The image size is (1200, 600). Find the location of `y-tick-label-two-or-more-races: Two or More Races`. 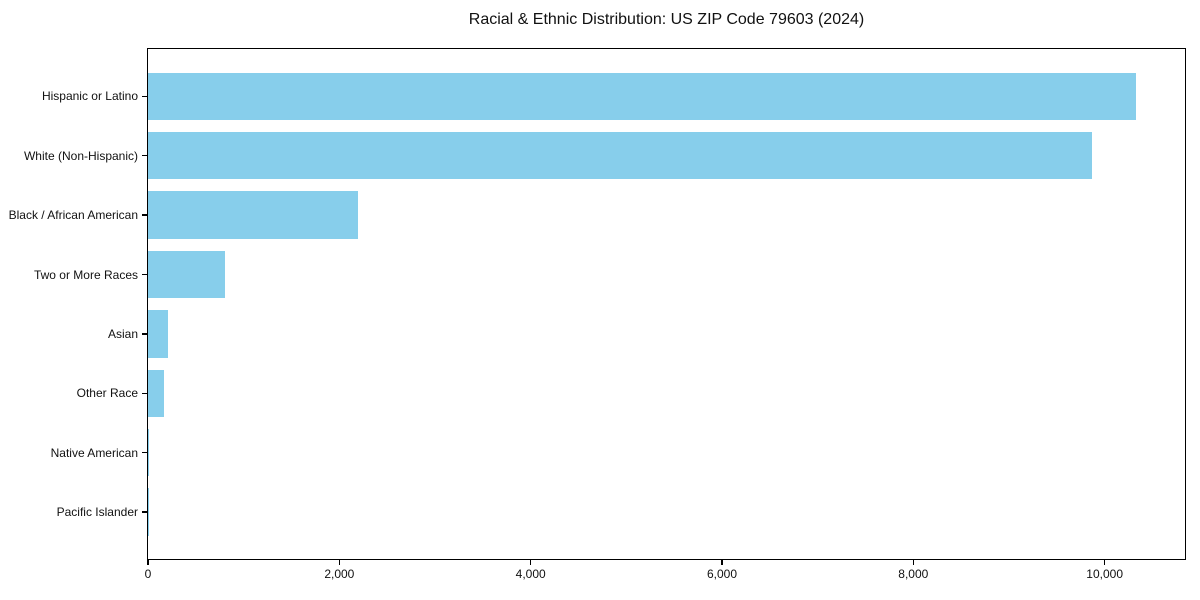

y-tick-label-two-or-more-races: Two or More Races is located at coordinates (85, 274).